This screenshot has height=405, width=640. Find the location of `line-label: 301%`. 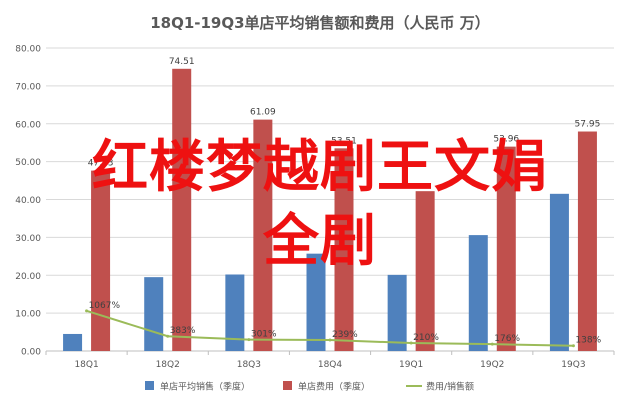

line-label: 301% is located at coordinates (264, 335).